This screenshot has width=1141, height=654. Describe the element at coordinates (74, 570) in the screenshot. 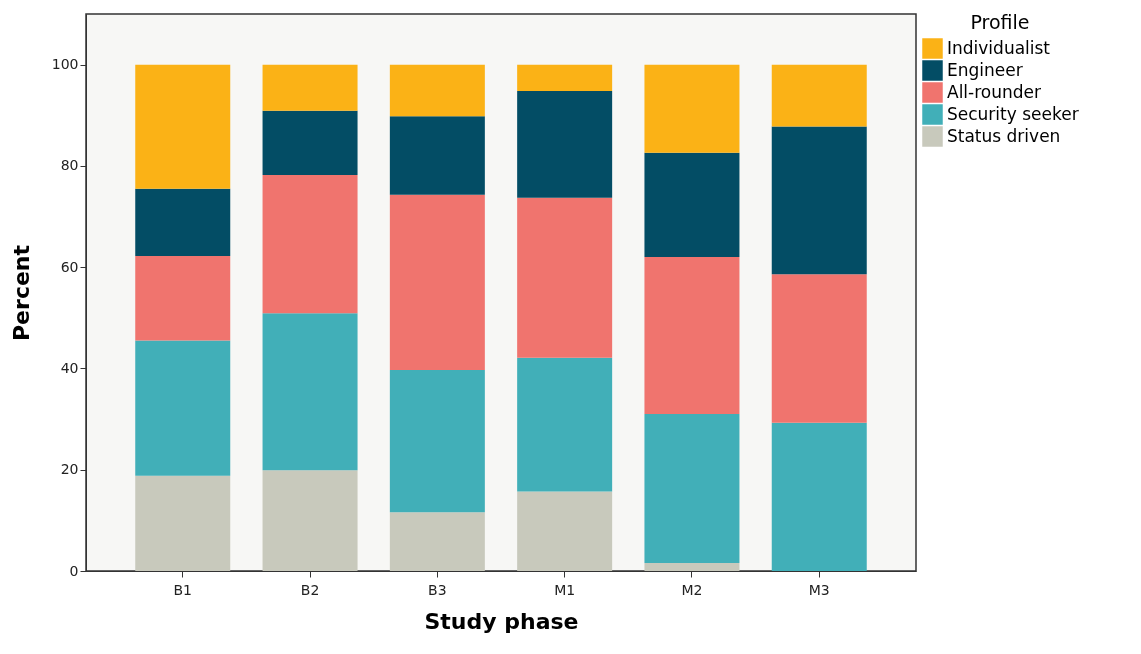

I see `y-tick-label: 0` at that location.